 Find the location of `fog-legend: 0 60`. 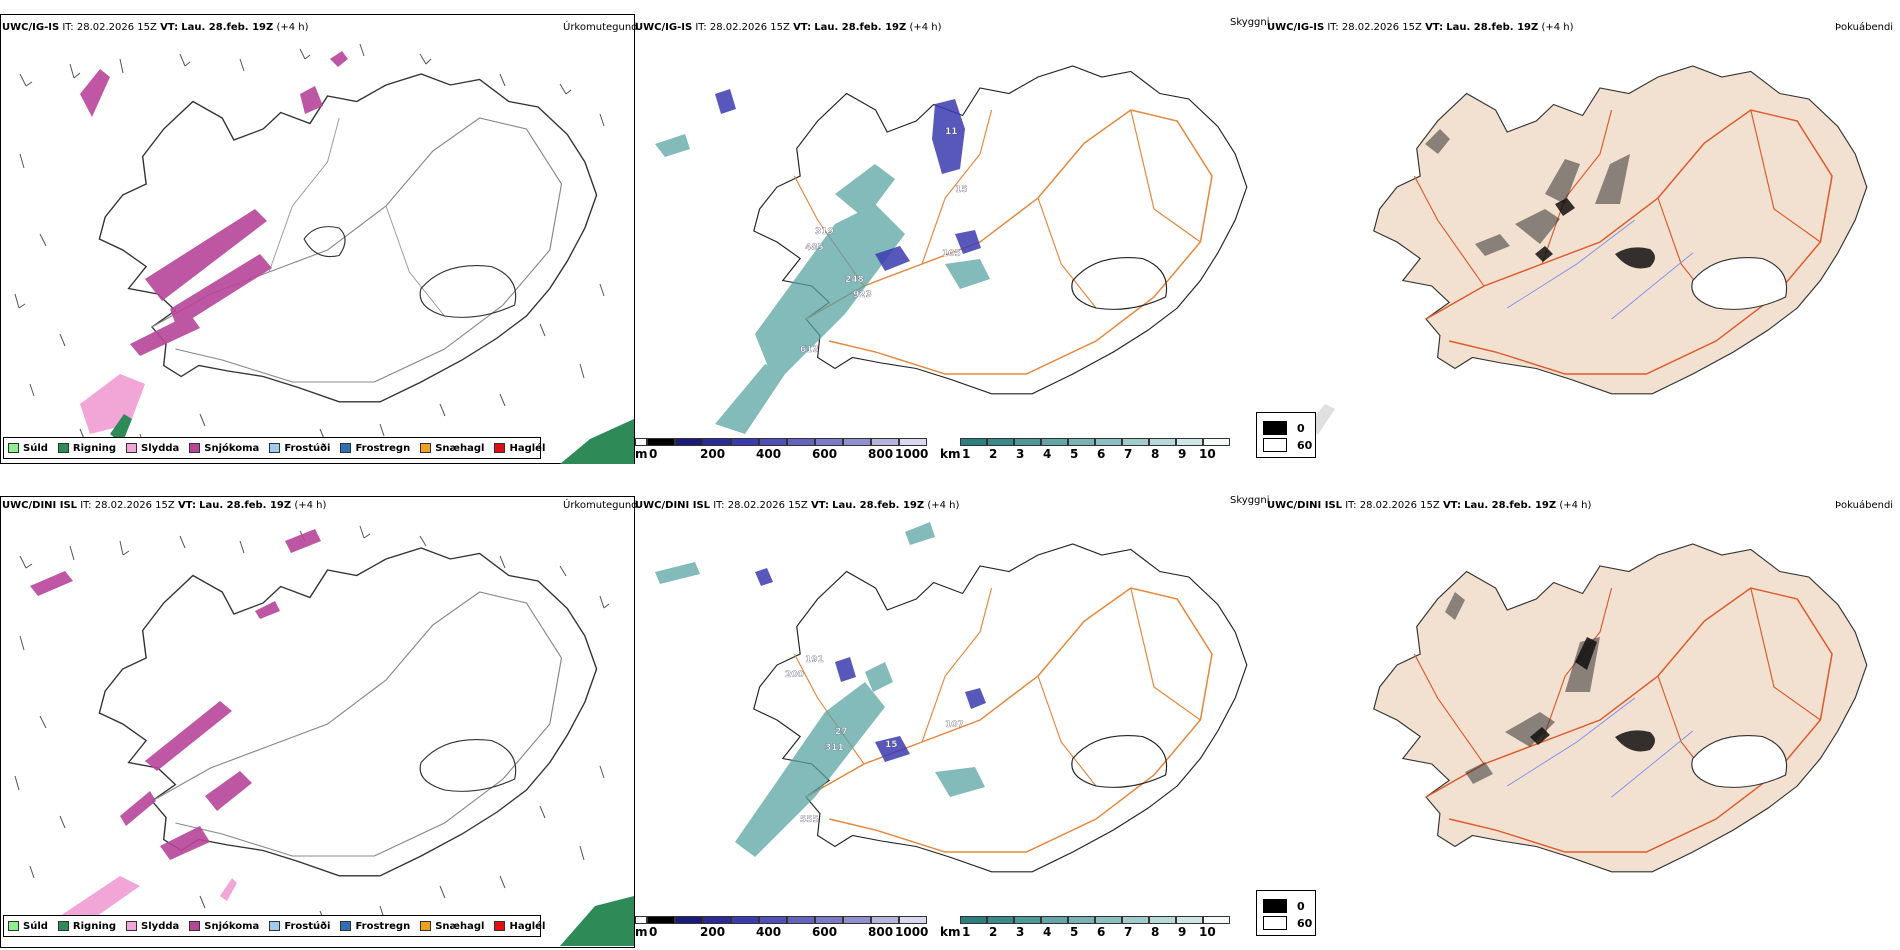

fog-legend: 0 60 is located at coordinates (1286, 435).